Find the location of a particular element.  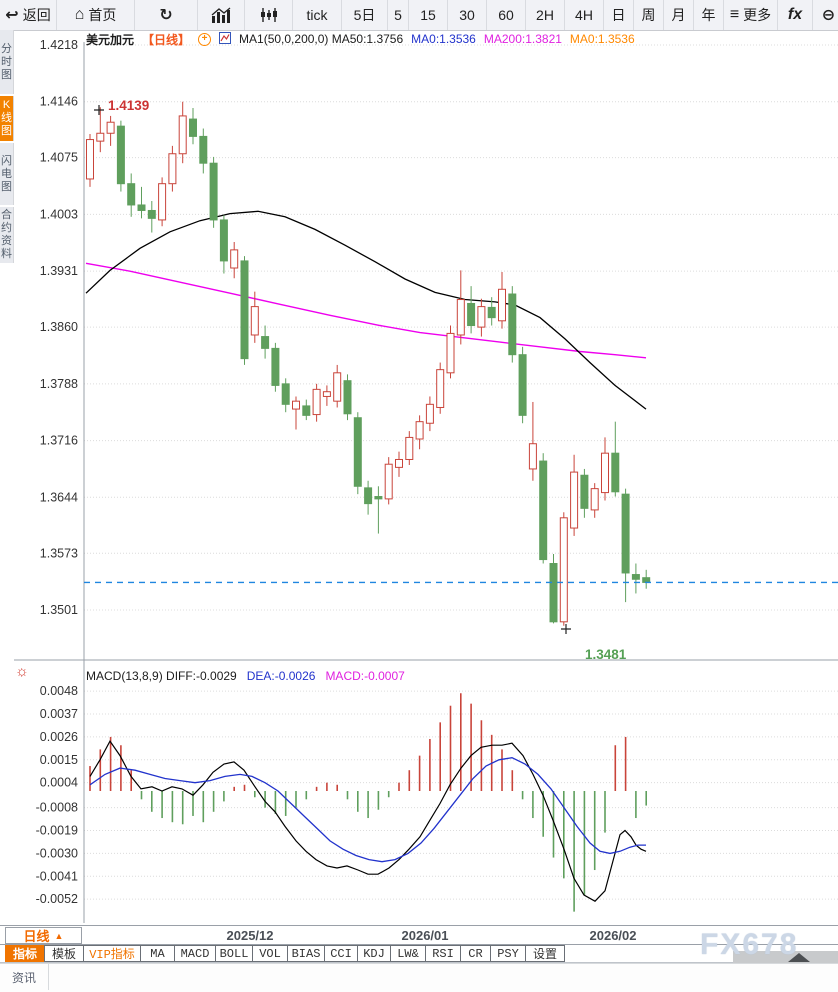

refresh-icon: ↻ is located at coordinates (166, 15).